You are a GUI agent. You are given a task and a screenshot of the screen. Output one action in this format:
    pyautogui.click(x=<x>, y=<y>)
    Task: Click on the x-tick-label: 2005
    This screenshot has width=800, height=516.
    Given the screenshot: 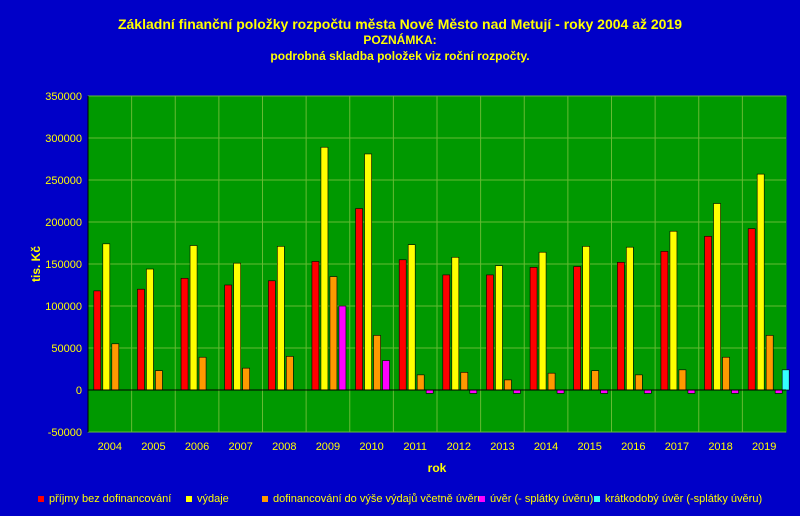 What is the action you would take?
    pyautogui.click(x=153, y=447)
    